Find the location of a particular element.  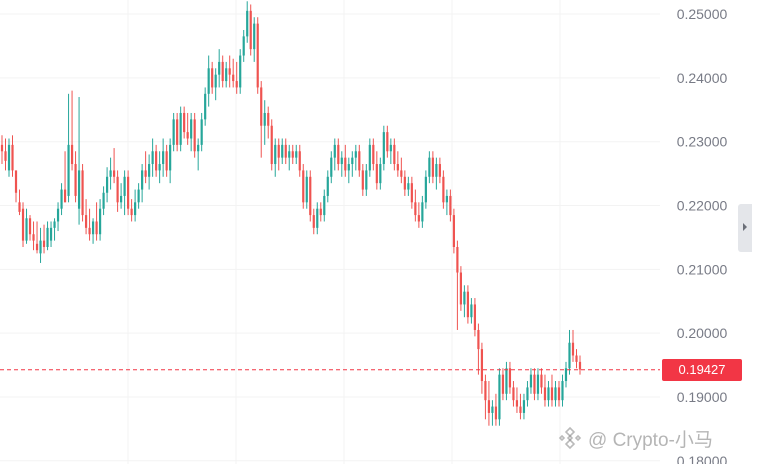

y-tick-label: 0.23000 is located at coordinates (702, 142).